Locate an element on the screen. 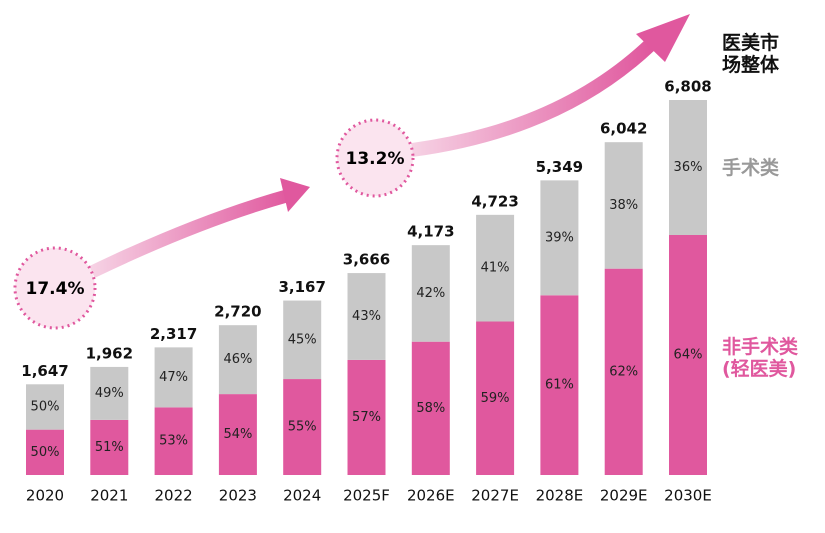  x-tick-label: 2028E is located at coordinates (560, 496).